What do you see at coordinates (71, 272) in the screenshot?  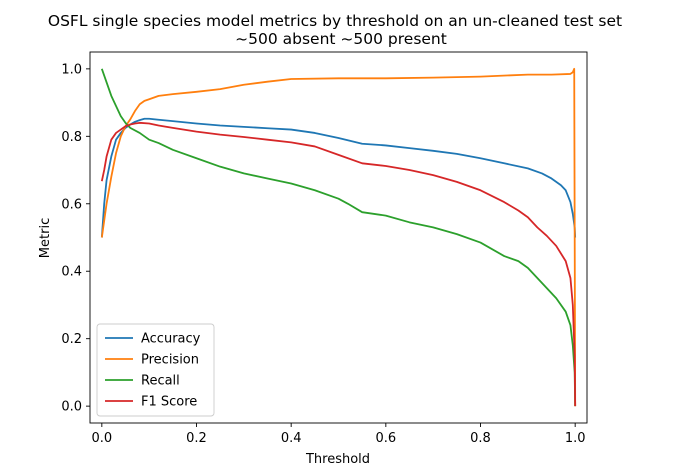 I see `y-tick-label: 0.4` at bounding box center [71, 272].